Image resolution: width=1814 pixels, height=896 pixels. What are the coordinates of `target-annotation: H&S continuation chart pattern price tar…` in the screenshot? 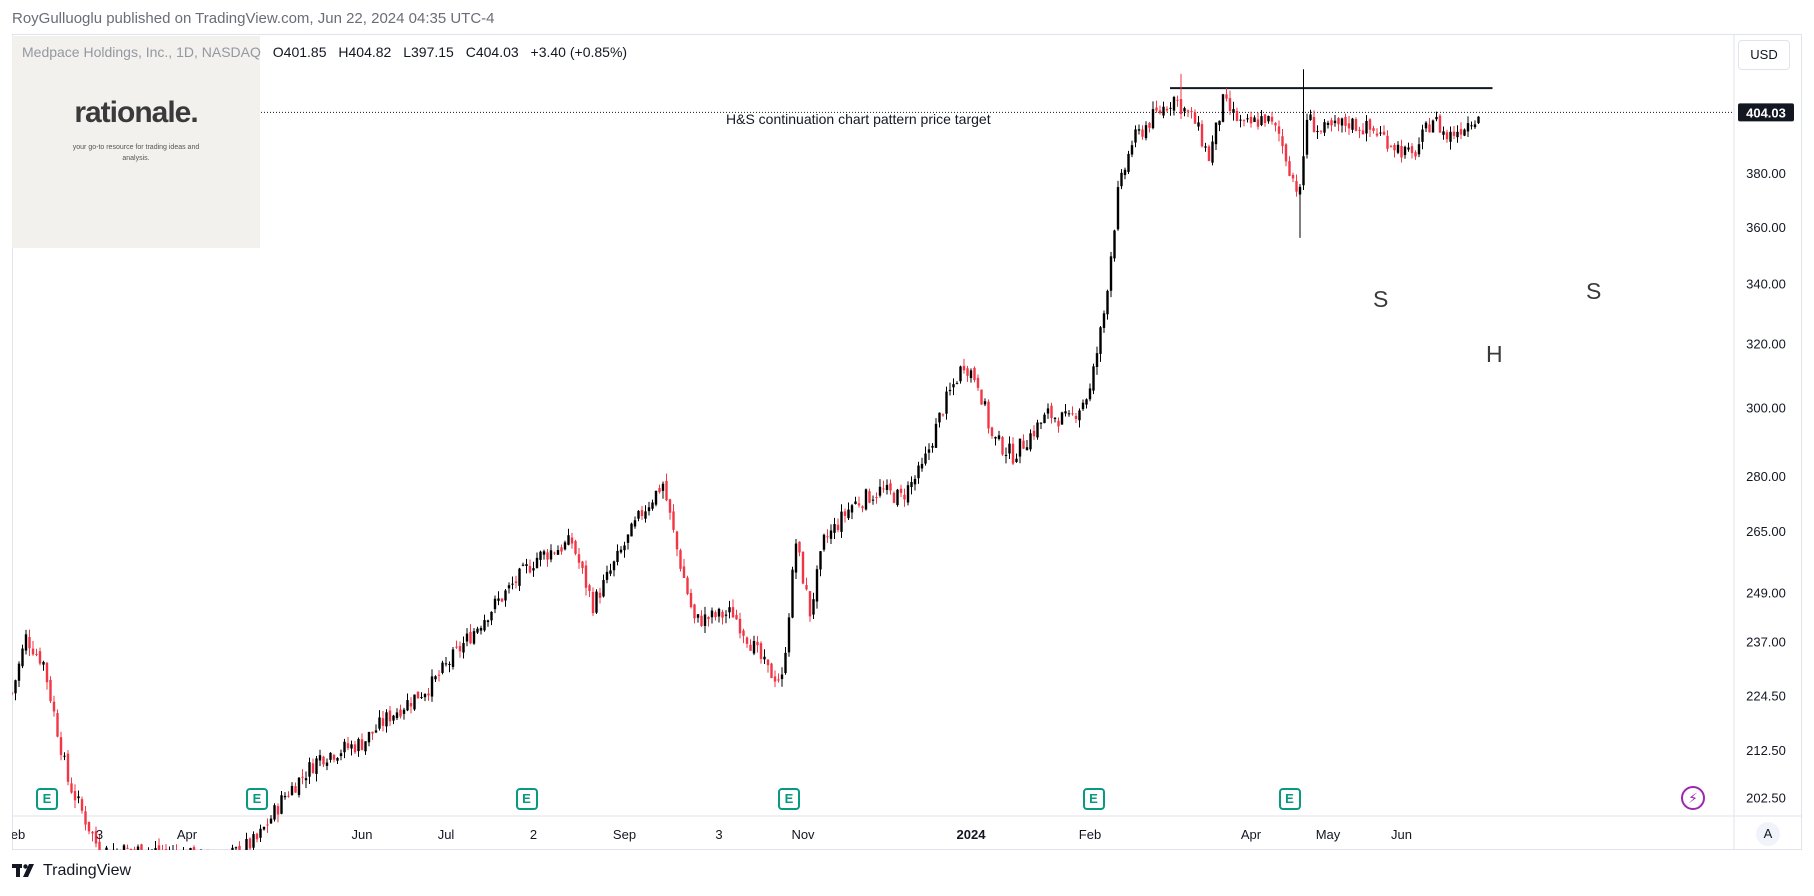 It's located at (858, 119).